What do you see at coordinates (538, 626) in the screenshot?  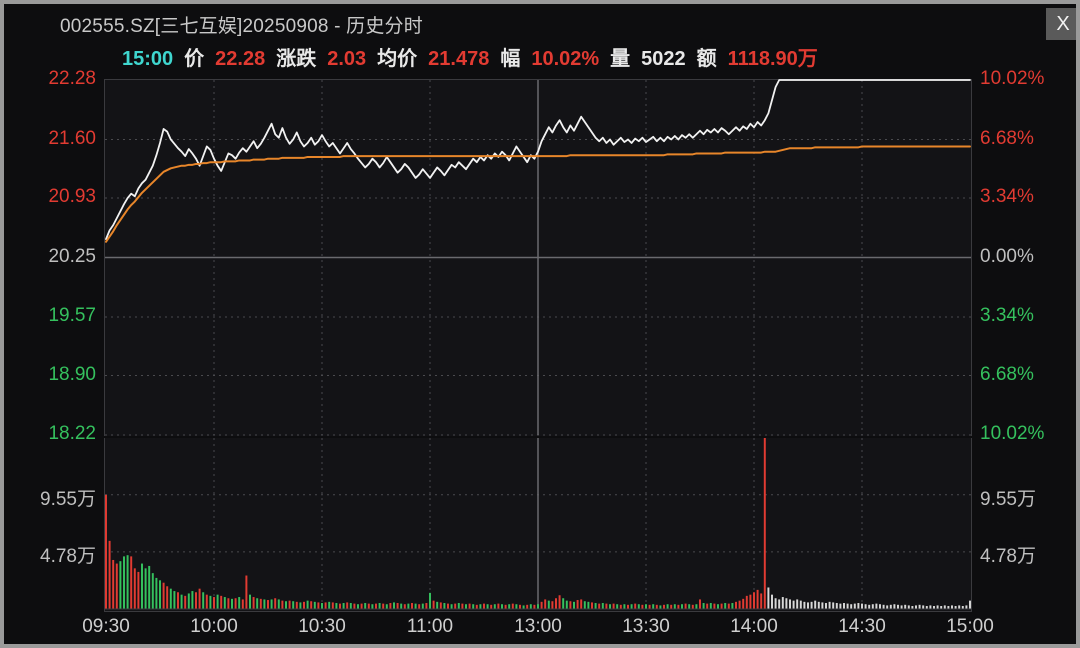 I see `time-axis-tick: 13:00` at bounding box center [538, 626].